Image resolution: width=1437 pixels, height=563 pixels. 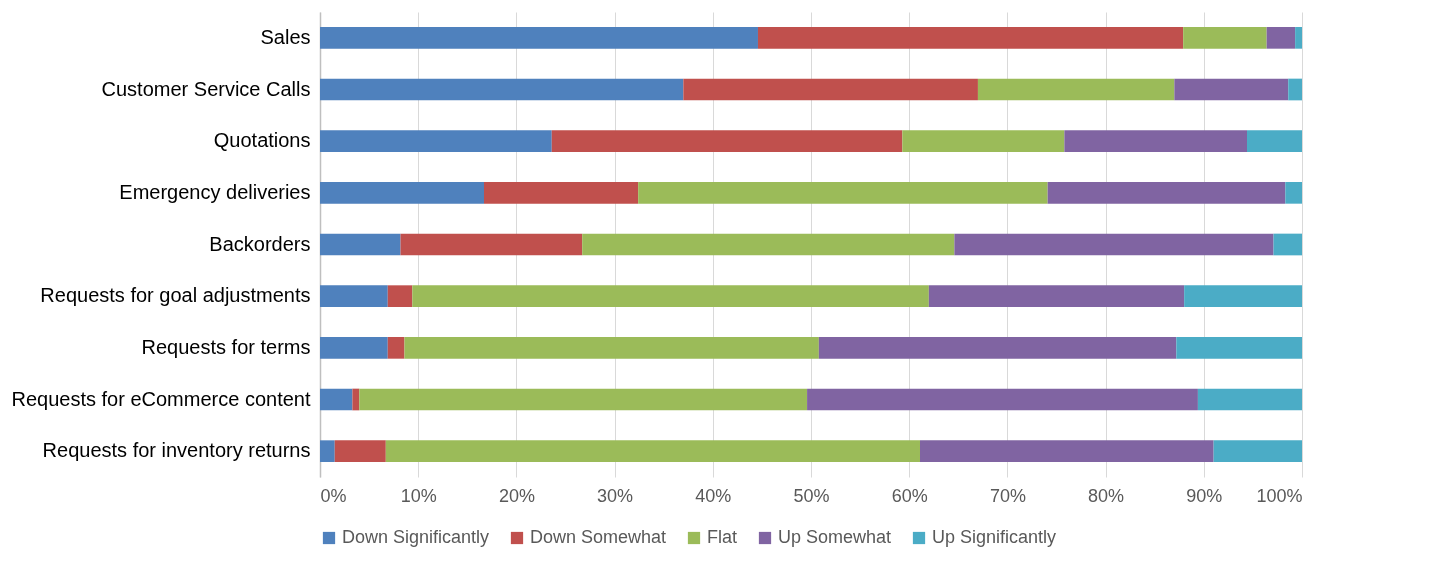 What do you see at coordinates (994, 537) in the screenshot?
I see `legend-label: Up Significantly` at bounding box center [994, 537].